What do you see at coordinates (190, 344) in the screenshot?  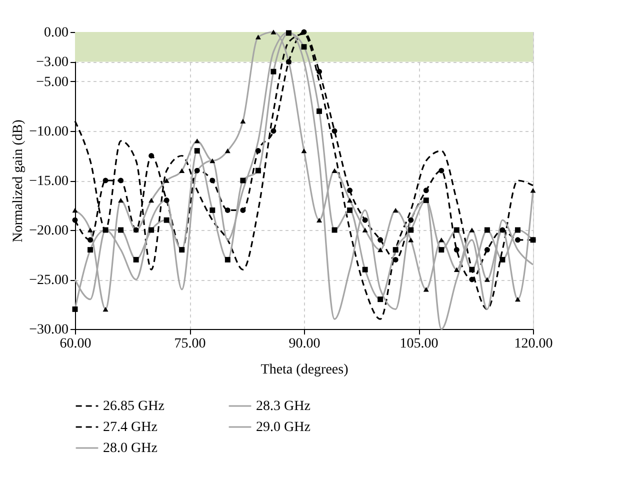 I see `x-tick-label: 75.00` at bounding box center [190, 344].